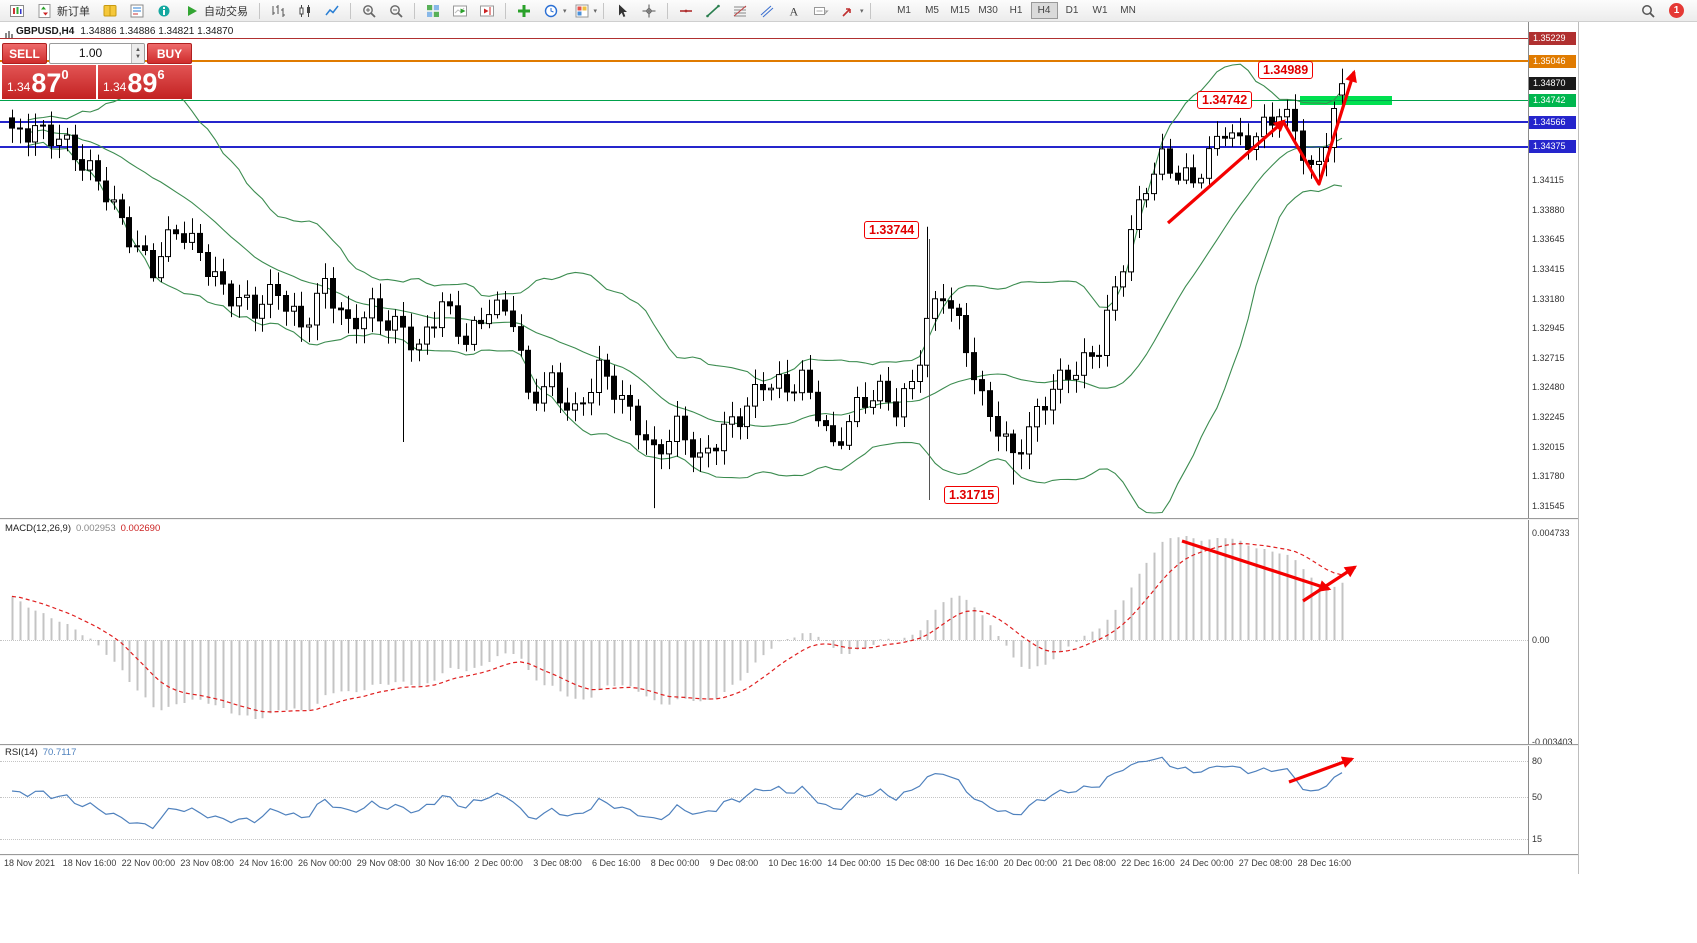 Image resolution: width=1697 pixels, height=943 pixels. Describe the element at coordinates (305, 11) in the screenshot. I see `candlestick-chart-icon` at that location.